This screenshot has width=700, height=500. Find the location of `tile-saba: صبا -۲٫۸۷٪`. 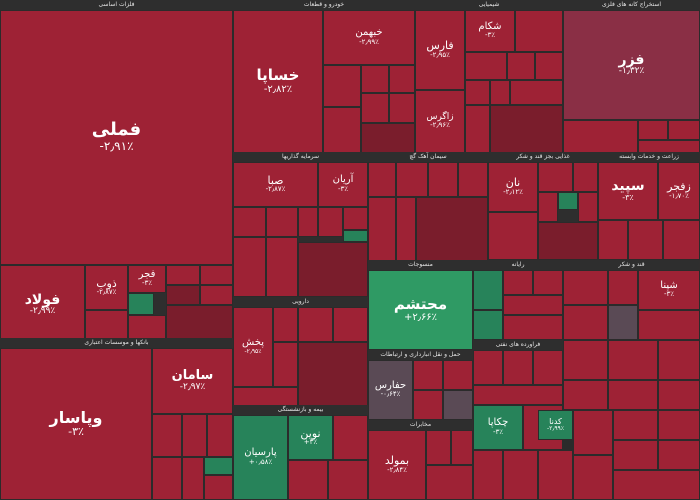

tile-saba: صبا -۲٫۸۷٪ is located at coordinates (275, 184).